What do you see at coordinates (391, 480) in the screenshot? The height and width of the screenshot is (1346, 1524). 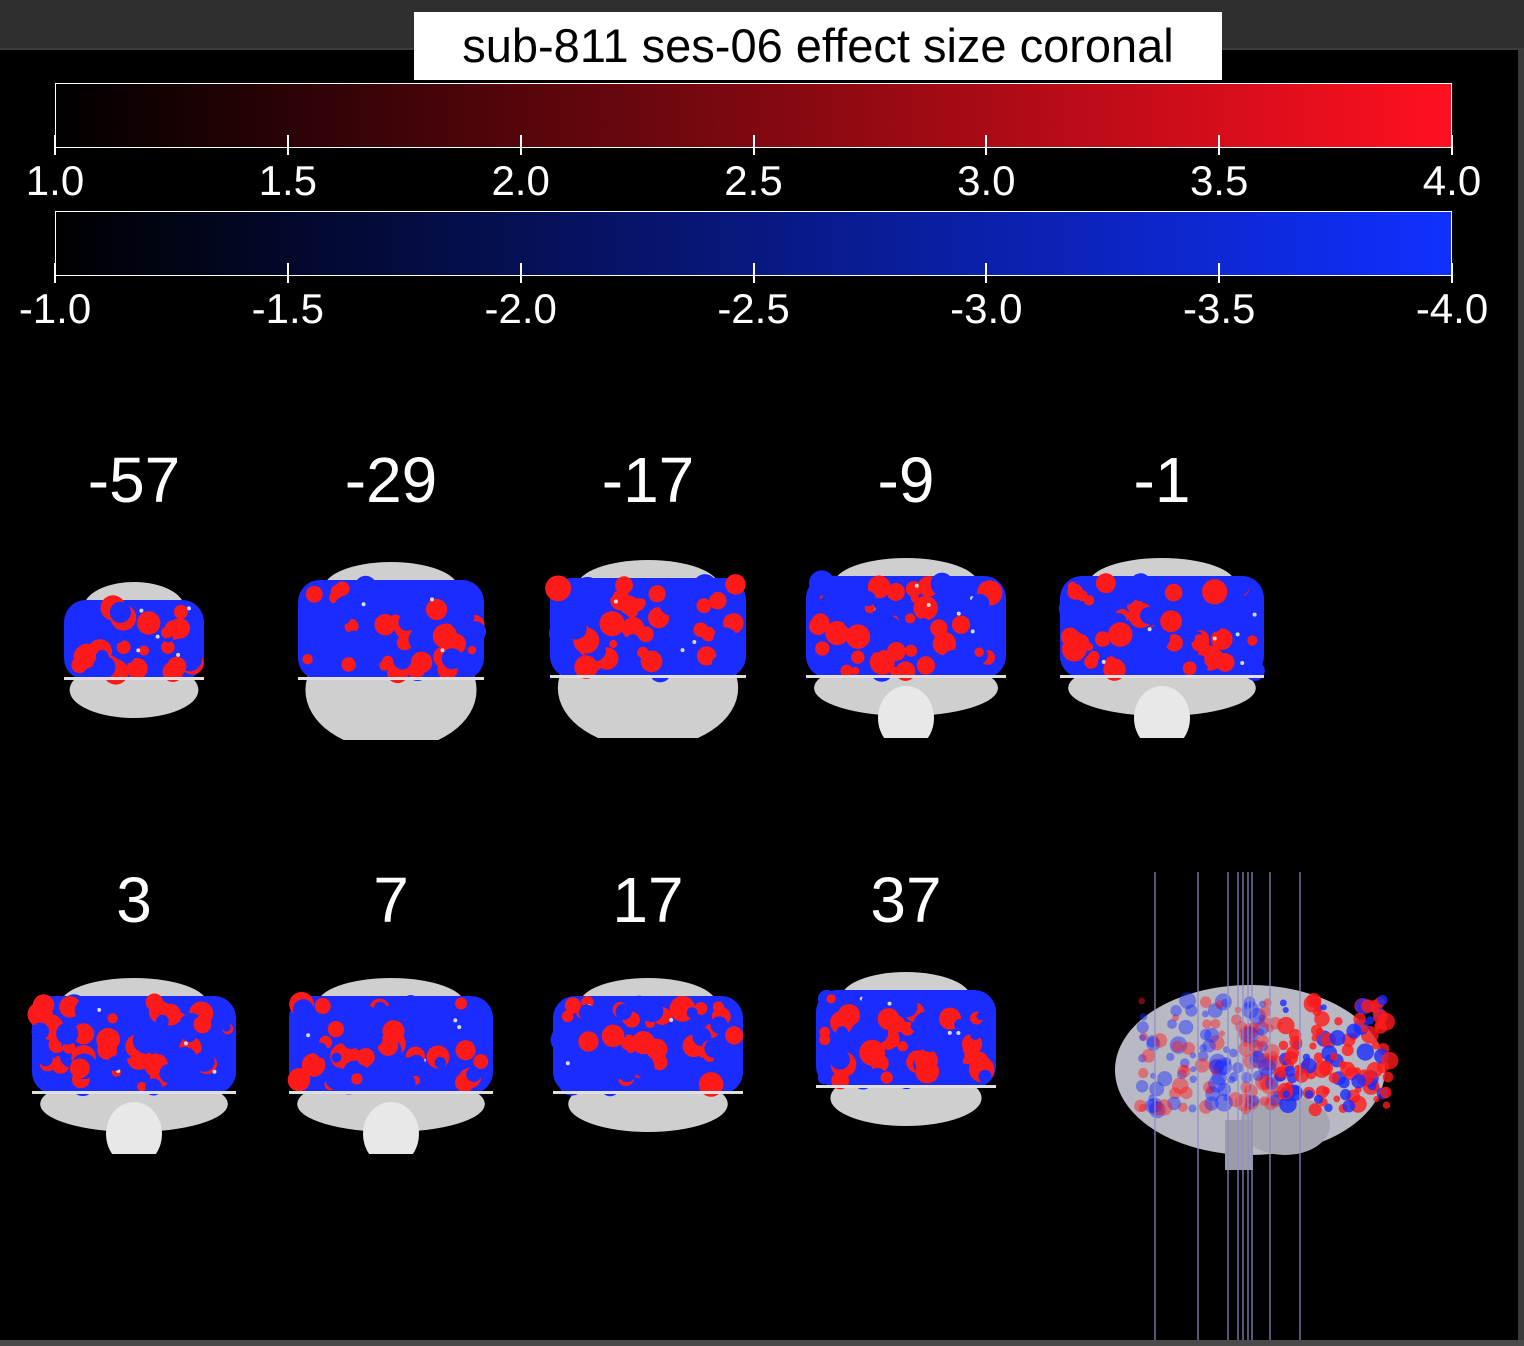 I see `slice-coordinate-label: -29` at bounding box center [391, 480].